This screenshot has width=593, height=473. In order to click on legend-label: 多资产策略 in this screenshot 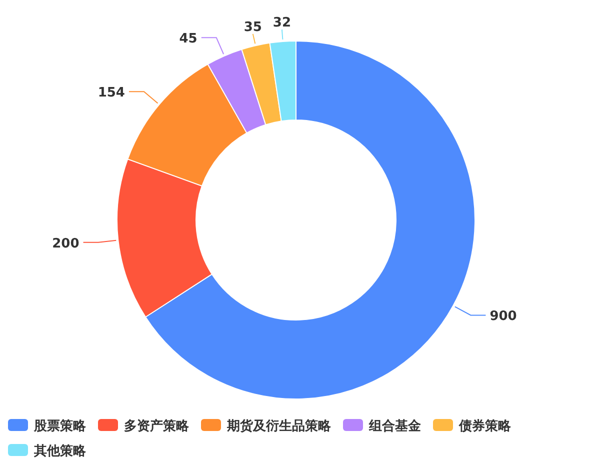, I will do `click(157, 426)`.